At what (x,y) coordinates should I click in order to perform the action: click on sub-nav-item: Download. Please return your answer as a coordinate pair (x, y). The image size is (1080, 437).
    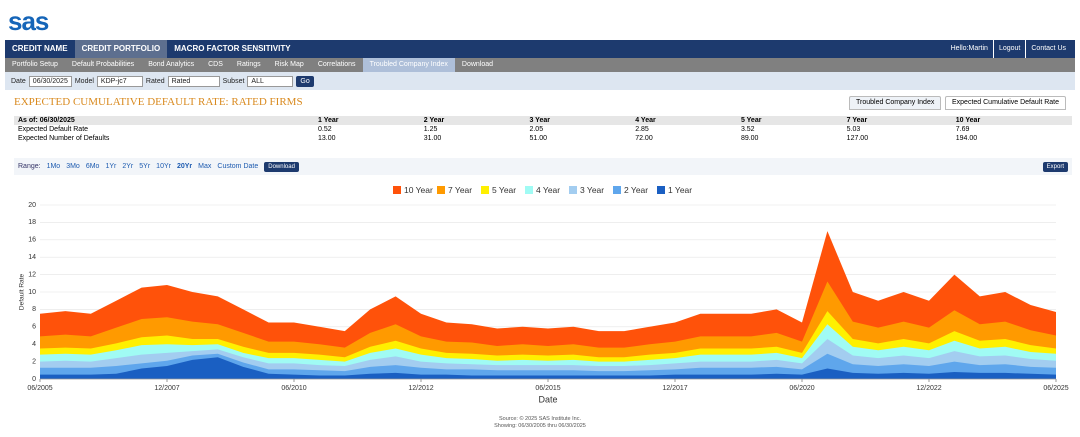
    Looking at the image, I should click on (477, 64).